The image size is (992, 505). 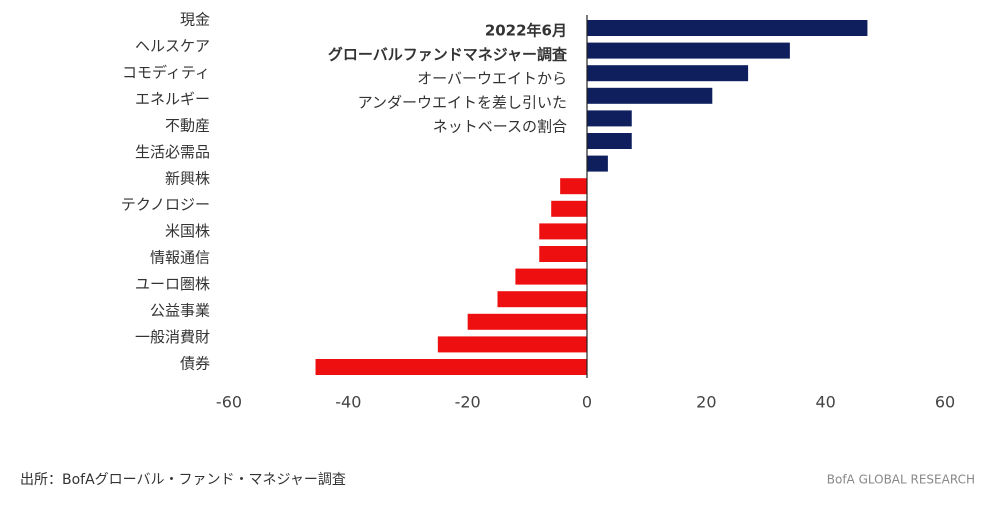 What do you see at coordinates (187, 231) in the screenshot?
I see `y-tick-label: 米国株` at bounding box center [187, 231].